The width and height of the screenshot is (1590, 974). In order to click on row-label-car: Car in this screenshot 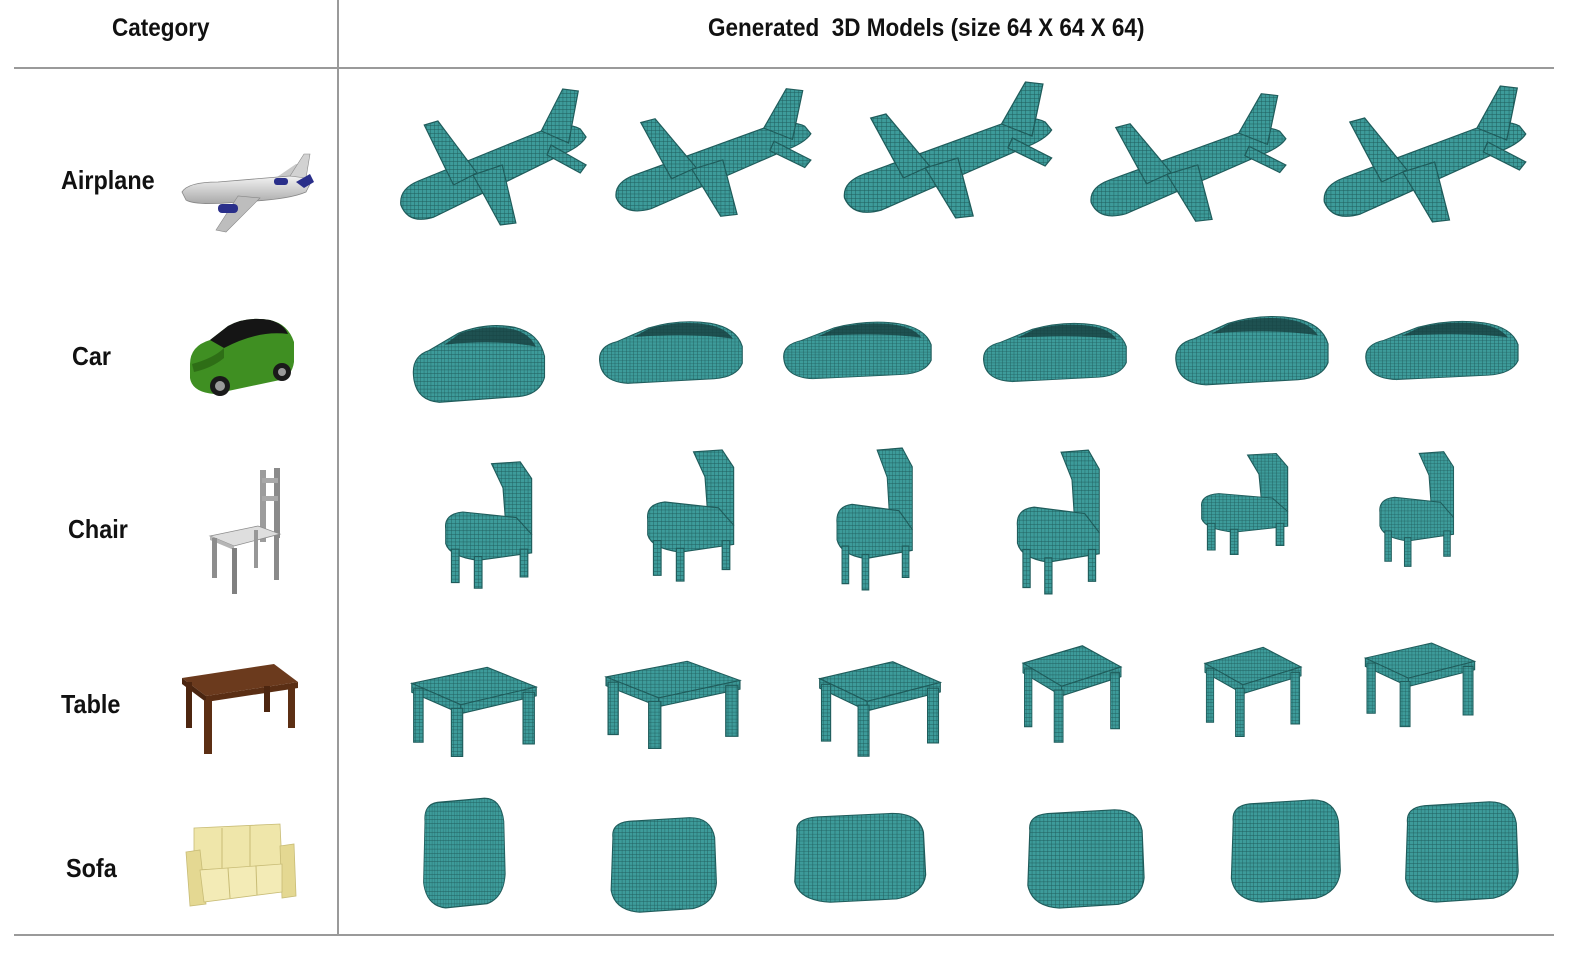, I will do `click(92, 356)`.